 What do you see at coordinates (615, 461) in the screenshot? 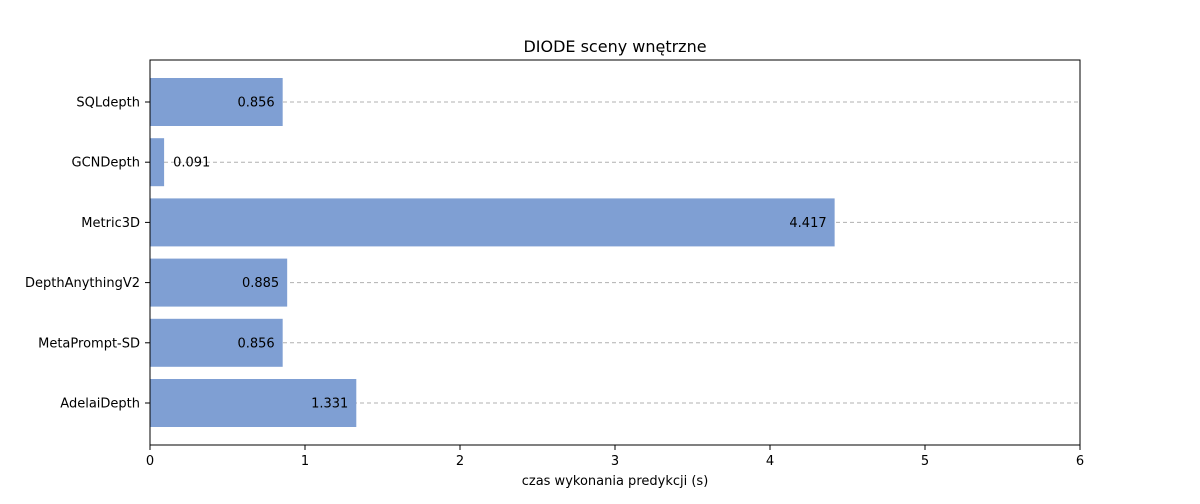
I see `x-tick-label: 3` at bounding box center [615, 461].